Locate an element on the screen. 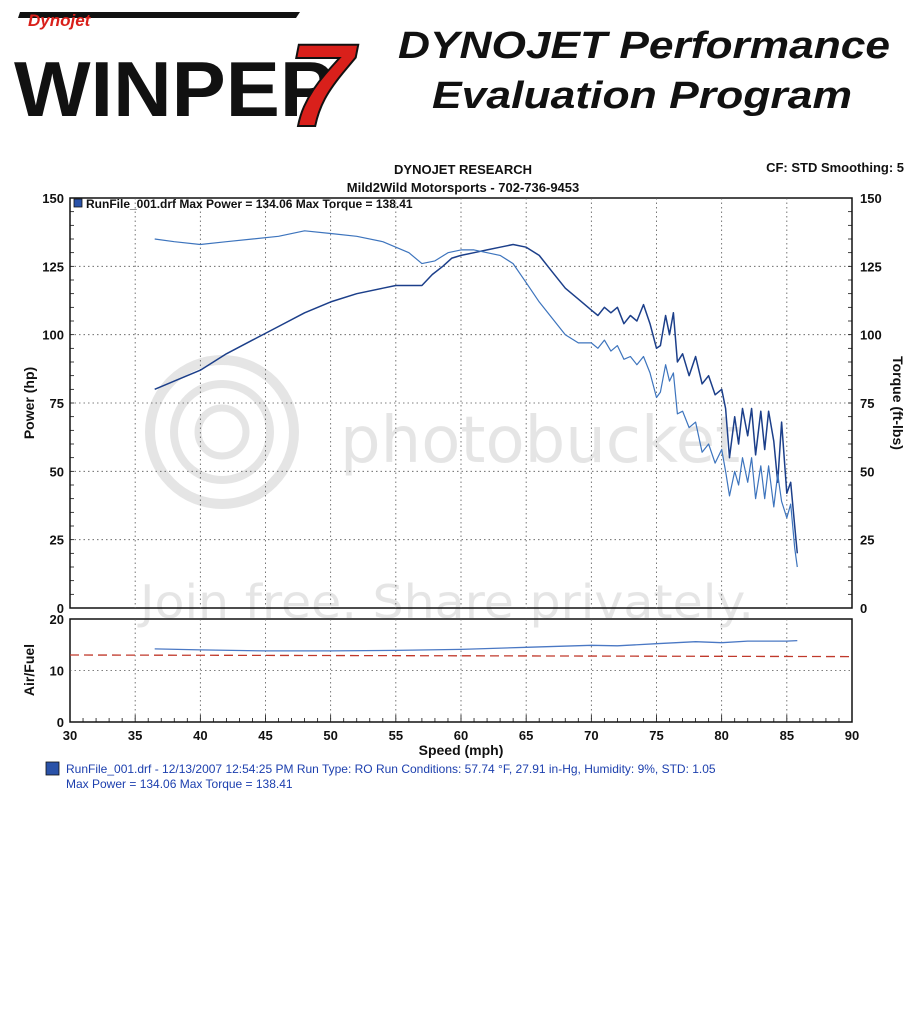 The width and height of the screenshot is (910, 1028). air-fuel-chart: 0 10 20 Air/Fuel is located at coordinates (437, 671).